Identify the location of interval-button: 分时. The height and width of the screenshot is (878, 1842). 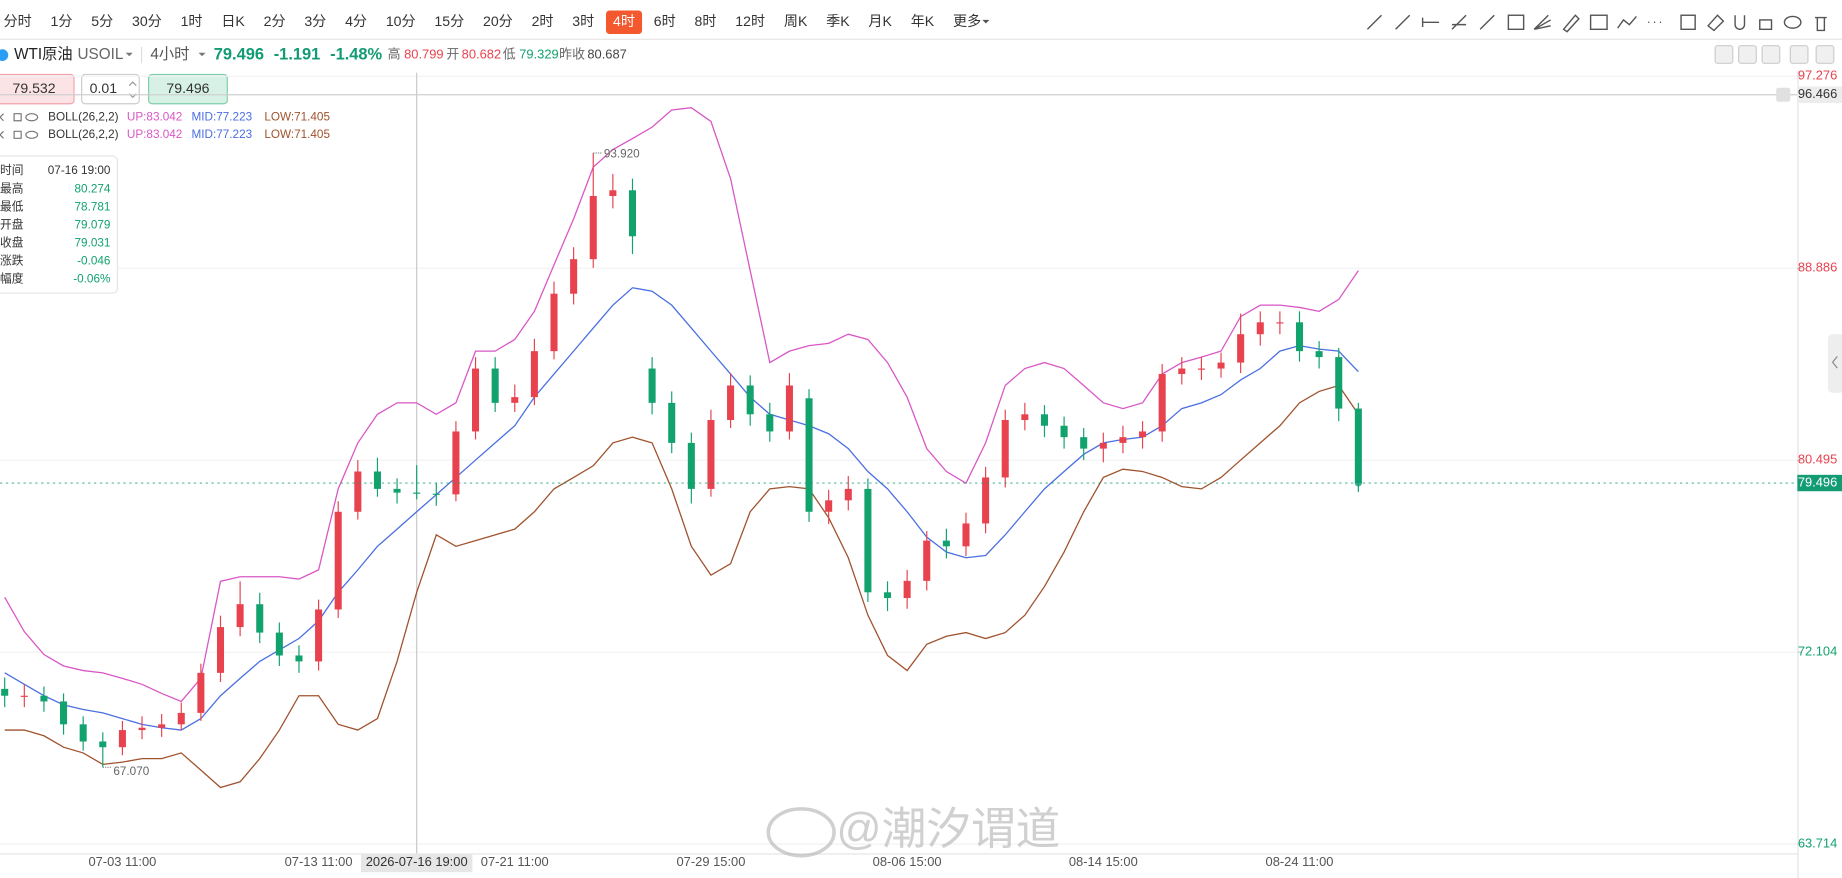
(18, 21).